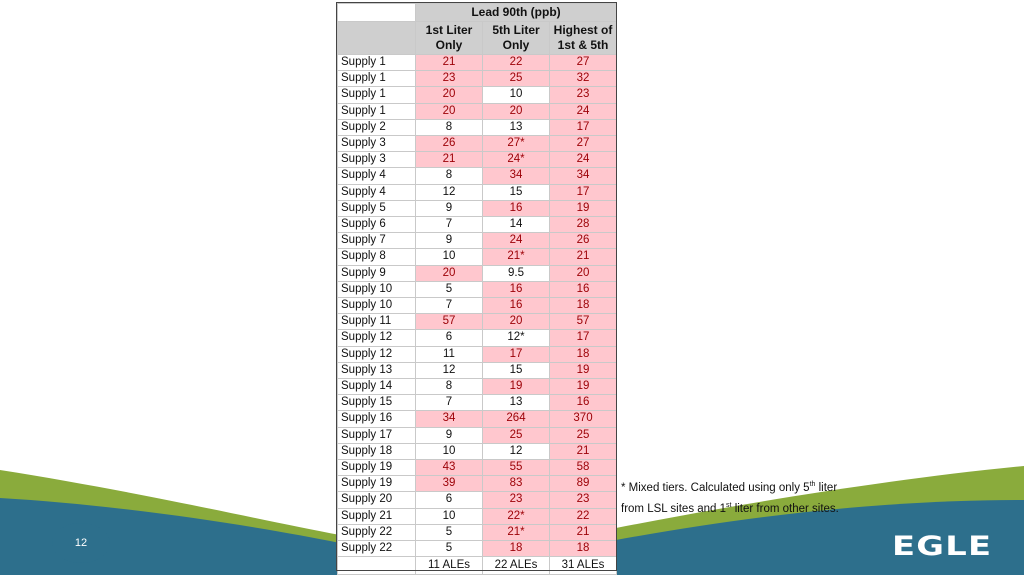  Describe the element at coordinates (785, 508) in the screenshot. I see `footnote-text: liter from other sites.` at that location.